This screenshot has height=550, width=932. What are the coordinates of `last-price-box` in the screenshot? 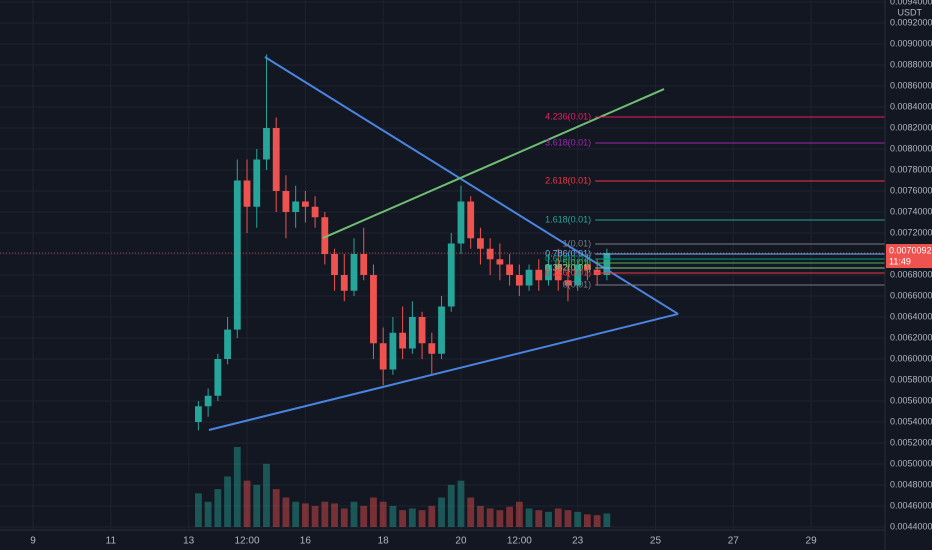 It's located at (909, 256).